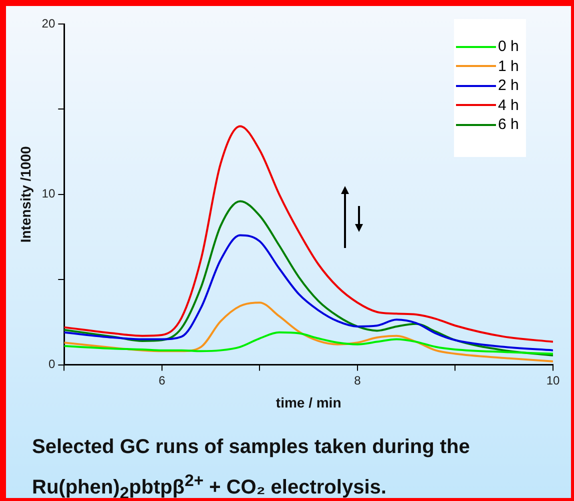  What do you see at coordinates (49, 23) in the screenshot?
I see `y-tick-label: 20` at bounding box center [49, 23].